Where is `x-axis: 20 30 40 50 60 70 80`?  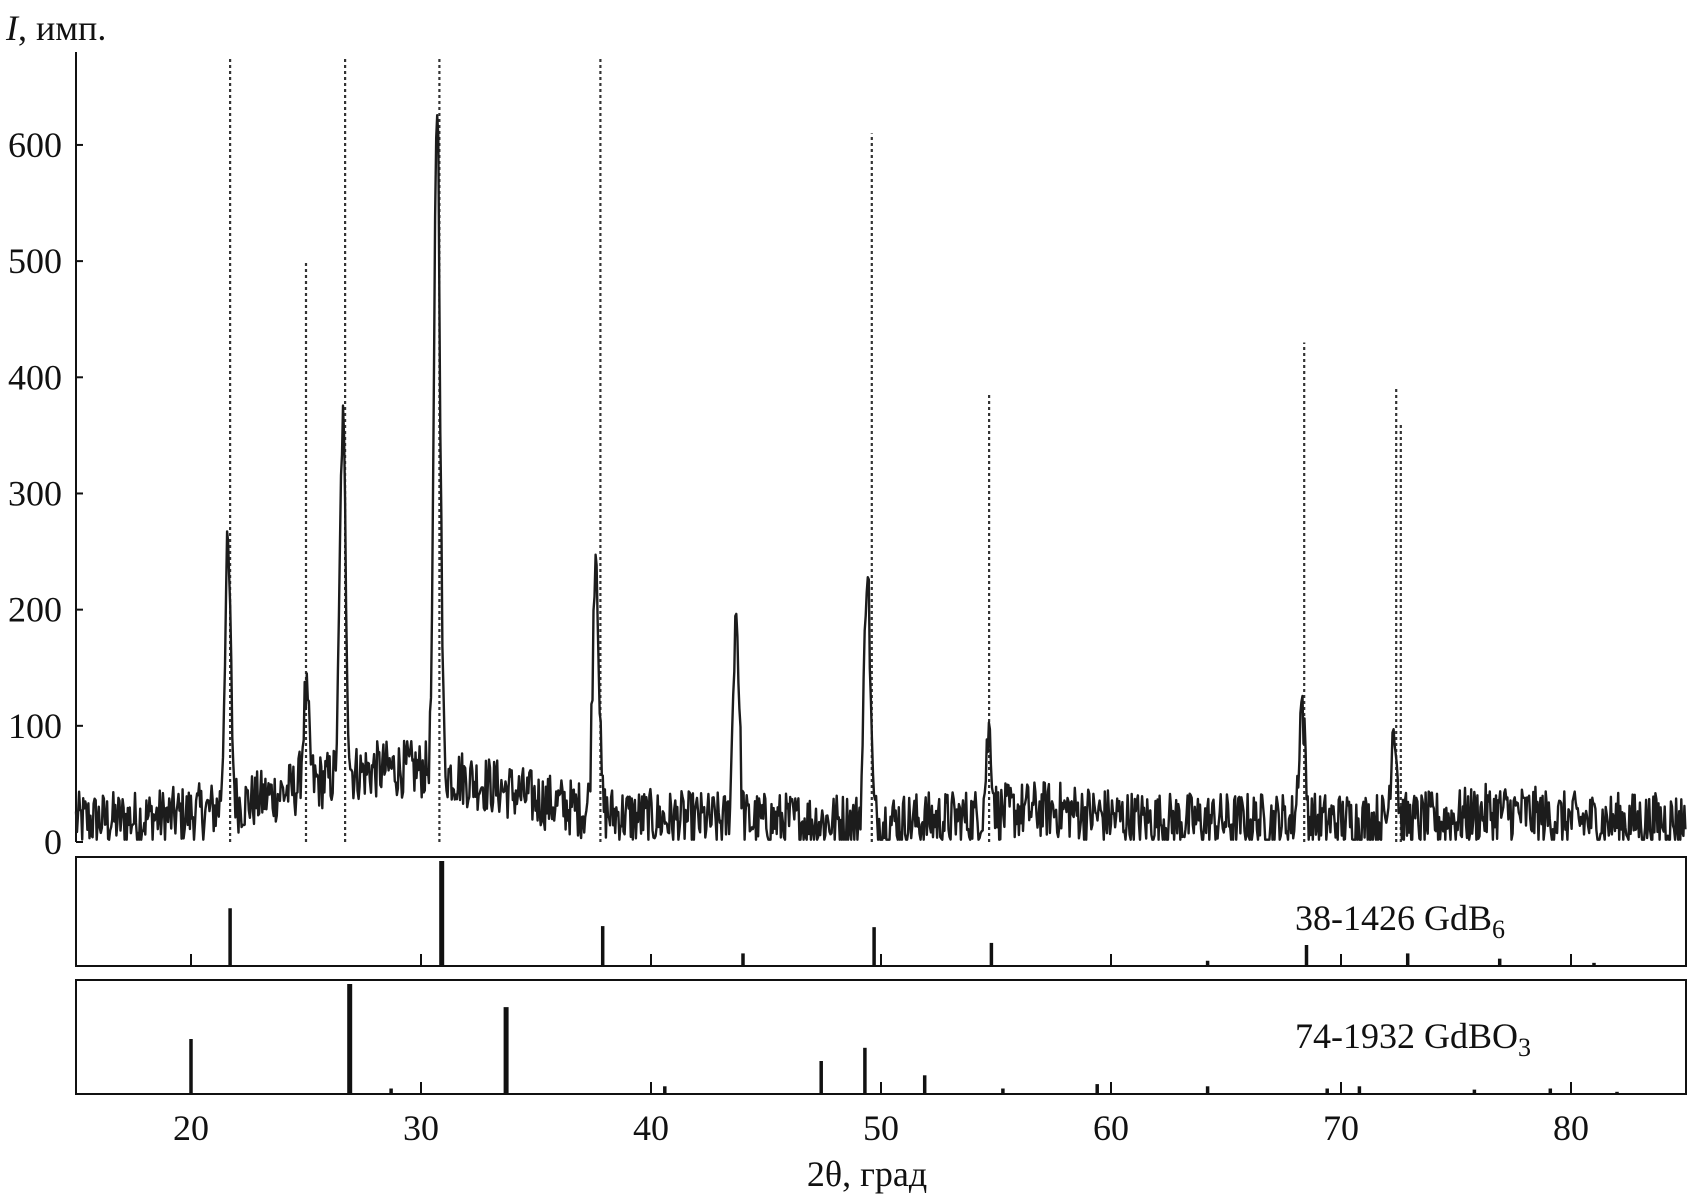
x-axis: 20 30 40 50 60 70 80 is located at coordinates (881, 1128).